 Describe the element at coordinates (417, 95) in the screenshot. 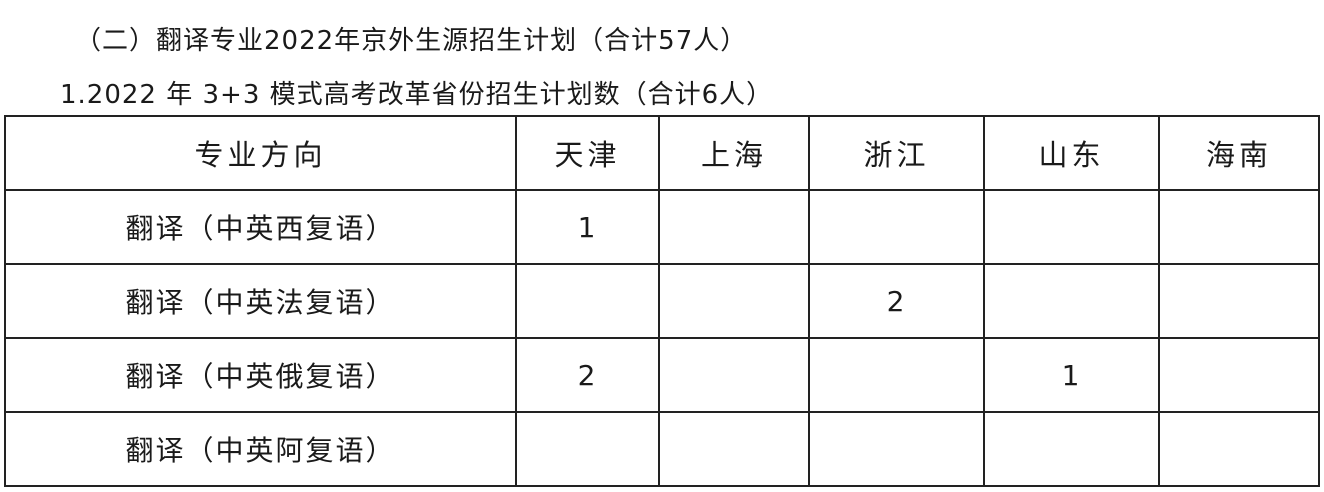

I see `sub-heading: 1.2022 年 3+3 模式高考改革省份招生计划数（合计6人）` at that location.